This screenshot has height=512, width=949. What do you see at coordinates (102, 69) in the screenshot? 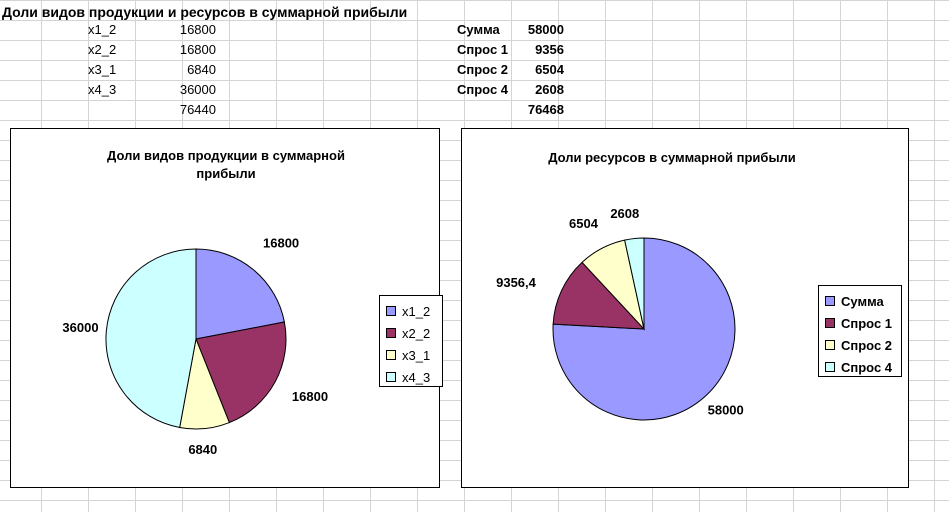
I see `product-label-3: x3_1` at bounding box center [102, 69].